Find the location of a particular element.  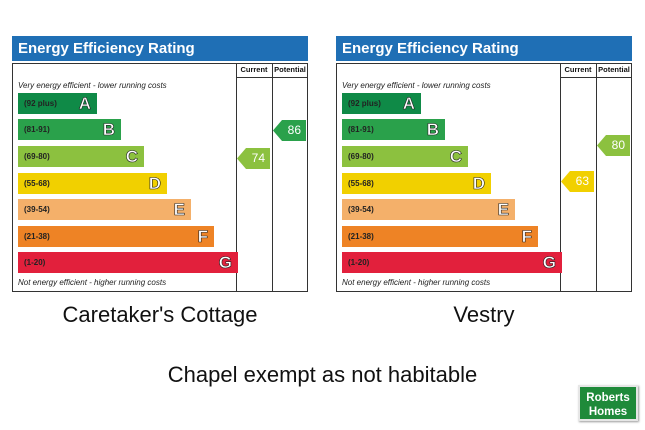

logo-line-2: Homes is located at coordinates (608, 412).